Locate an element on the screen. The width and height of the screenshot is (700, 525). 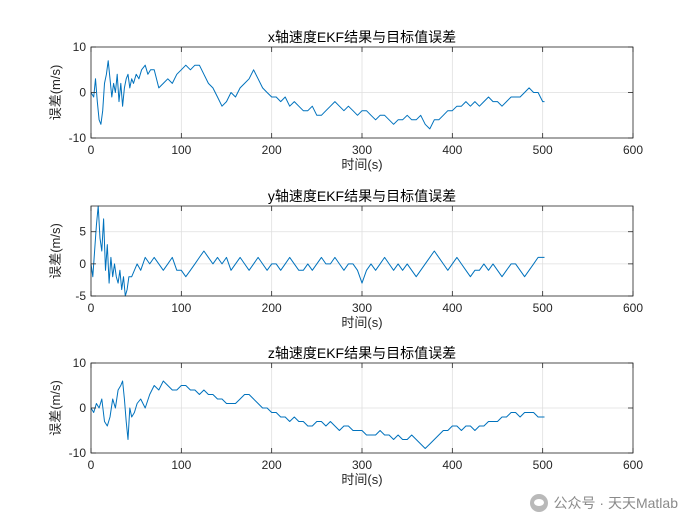
chart-3-xtick-label-4: 400 is located at coordinates (452, 465).